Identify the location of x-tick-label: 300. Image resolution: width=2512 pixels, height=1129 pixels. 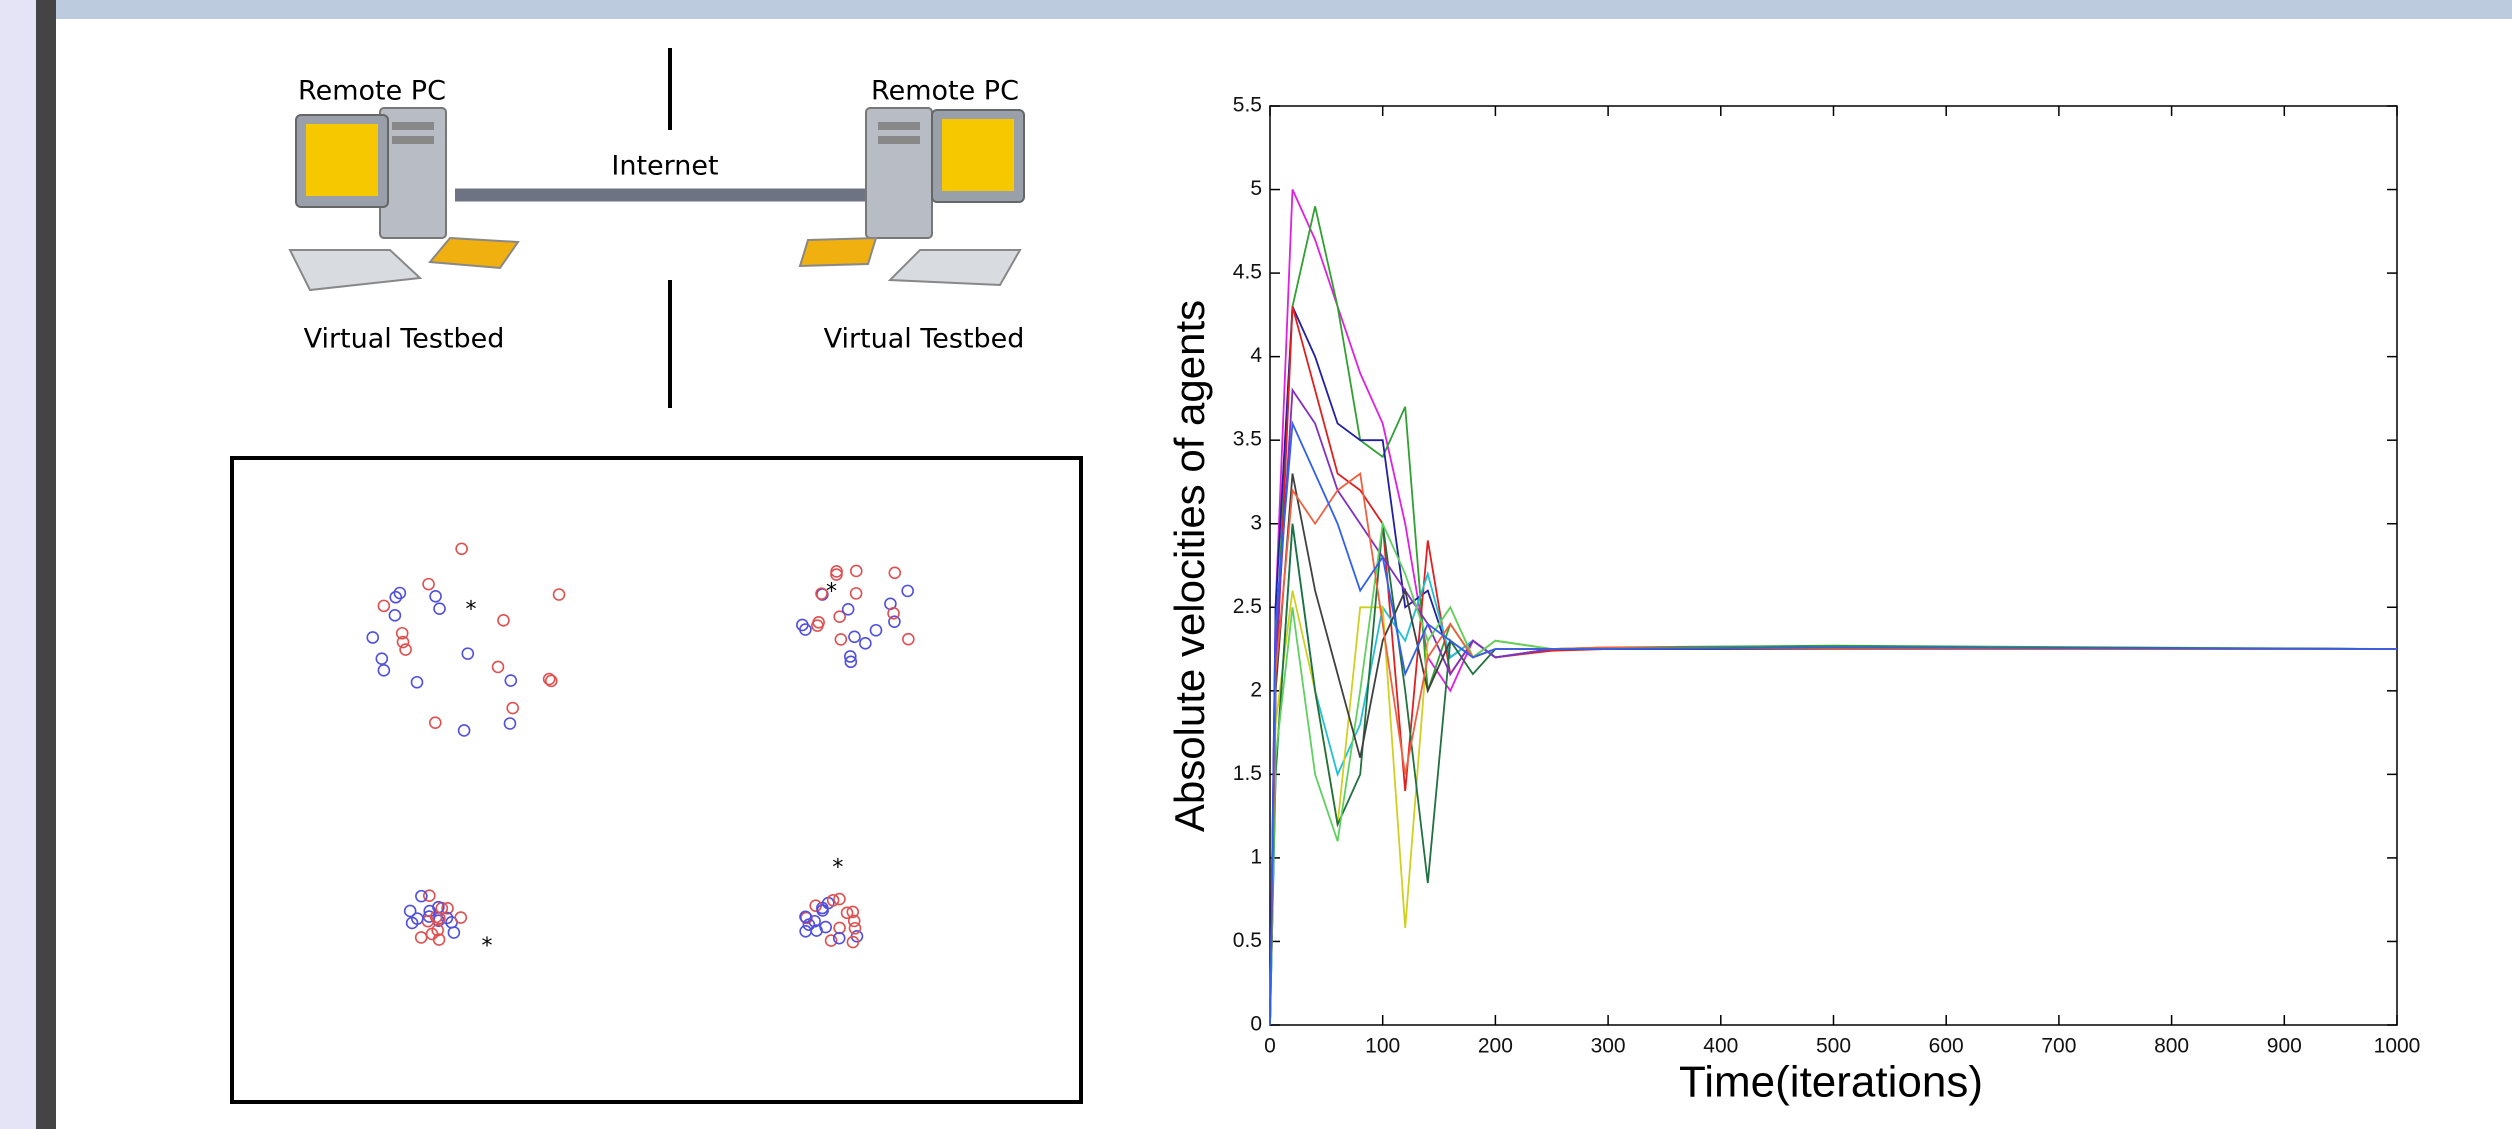
(1608, 1046).